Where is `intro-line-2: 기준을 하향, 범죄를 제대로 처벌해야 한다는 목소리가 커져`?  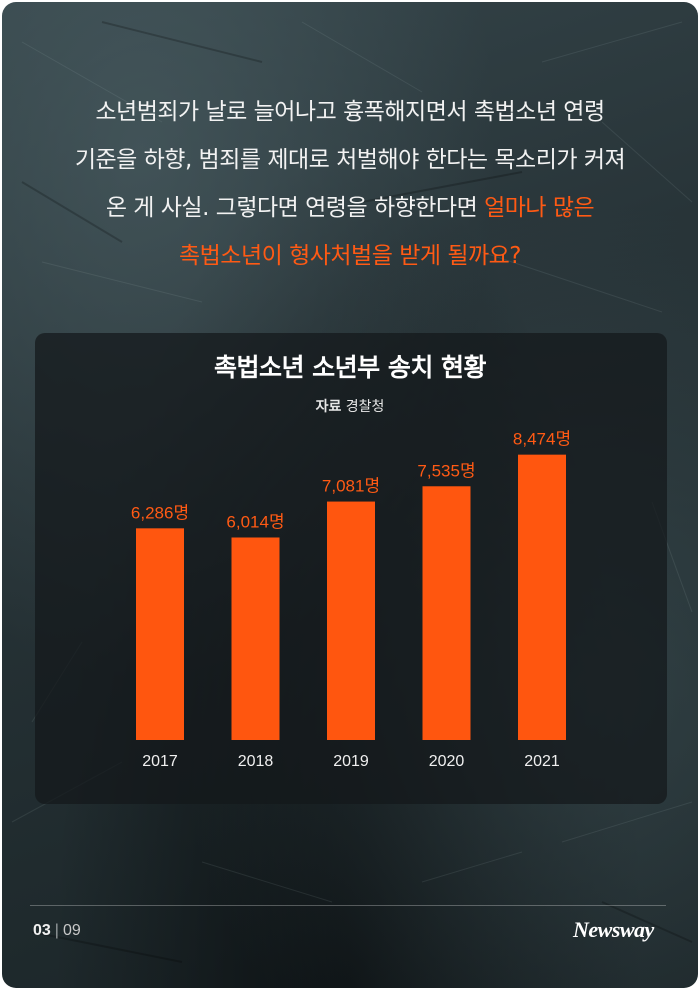 intro-line-2: 기준을 하향, 범죄를 제대로 처벌해야 한다는 목소리가 커져 is located at coordinates (350, 160).